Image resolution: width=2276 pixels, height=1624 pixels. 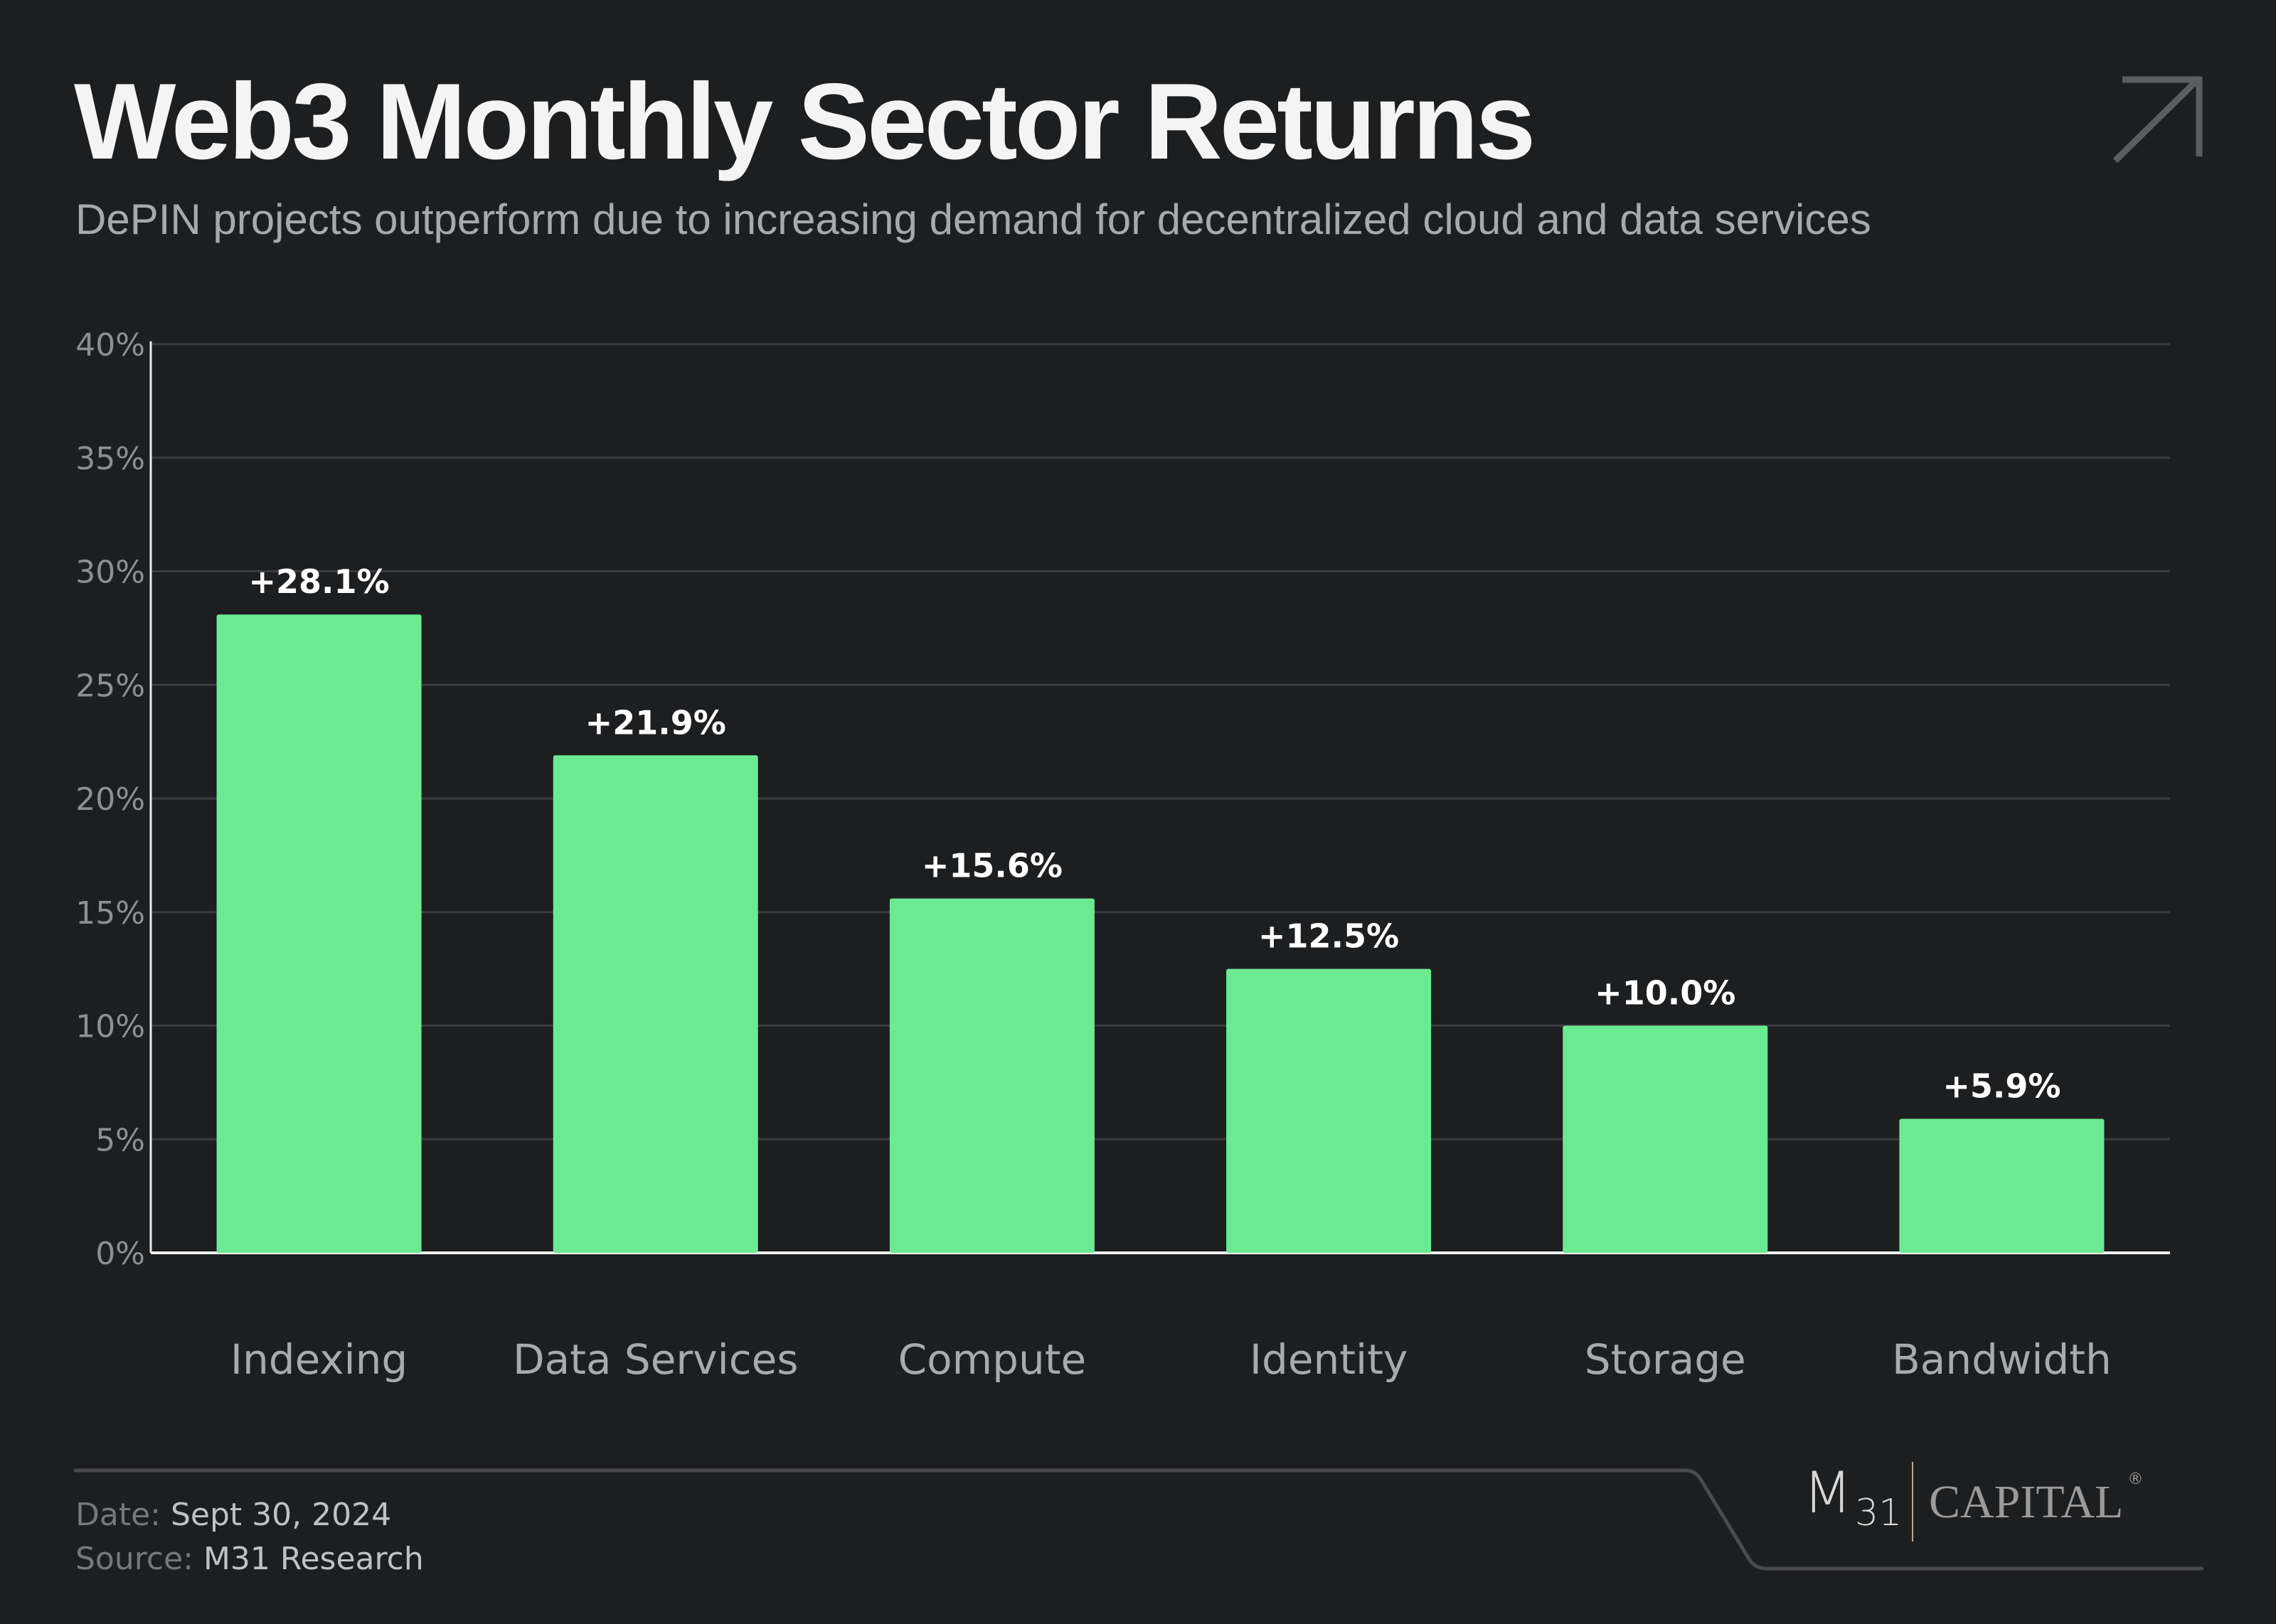 I want to click on source-label: Source:, so click(x=134, y=1559).